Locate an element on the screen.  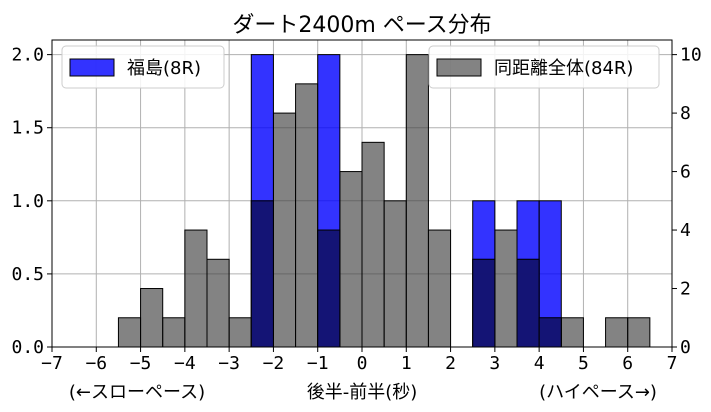
legend-right: 同距離全体(84R) is located at coordinates (544, 67).